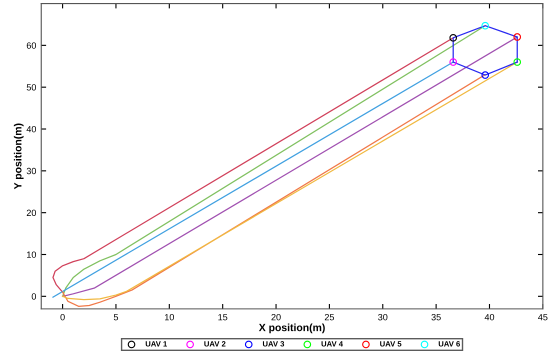 Image resolution: width=550 pixels, height=353 pixels. Describe the element at coordinates (116, 317) in the screenshot. I see `x-tick-label: 5` at that location.